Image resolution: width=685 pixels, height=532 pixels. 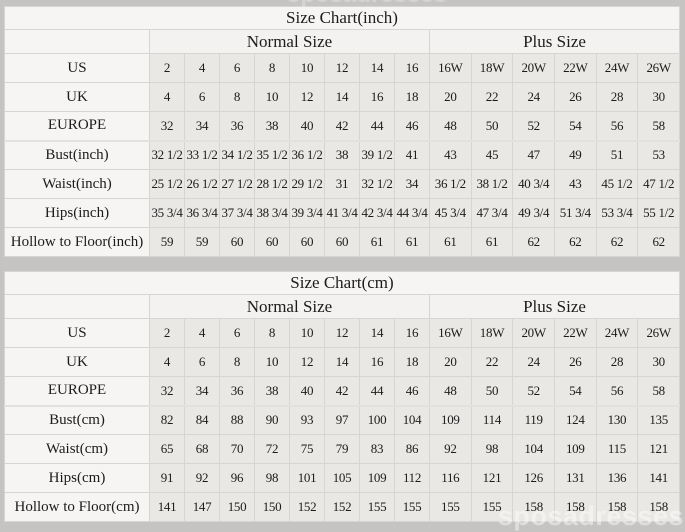 What do you see at coordinates (533, 420) in the screenshot?
I see `size-value-cell: 119` at bounding box center [533, 420].